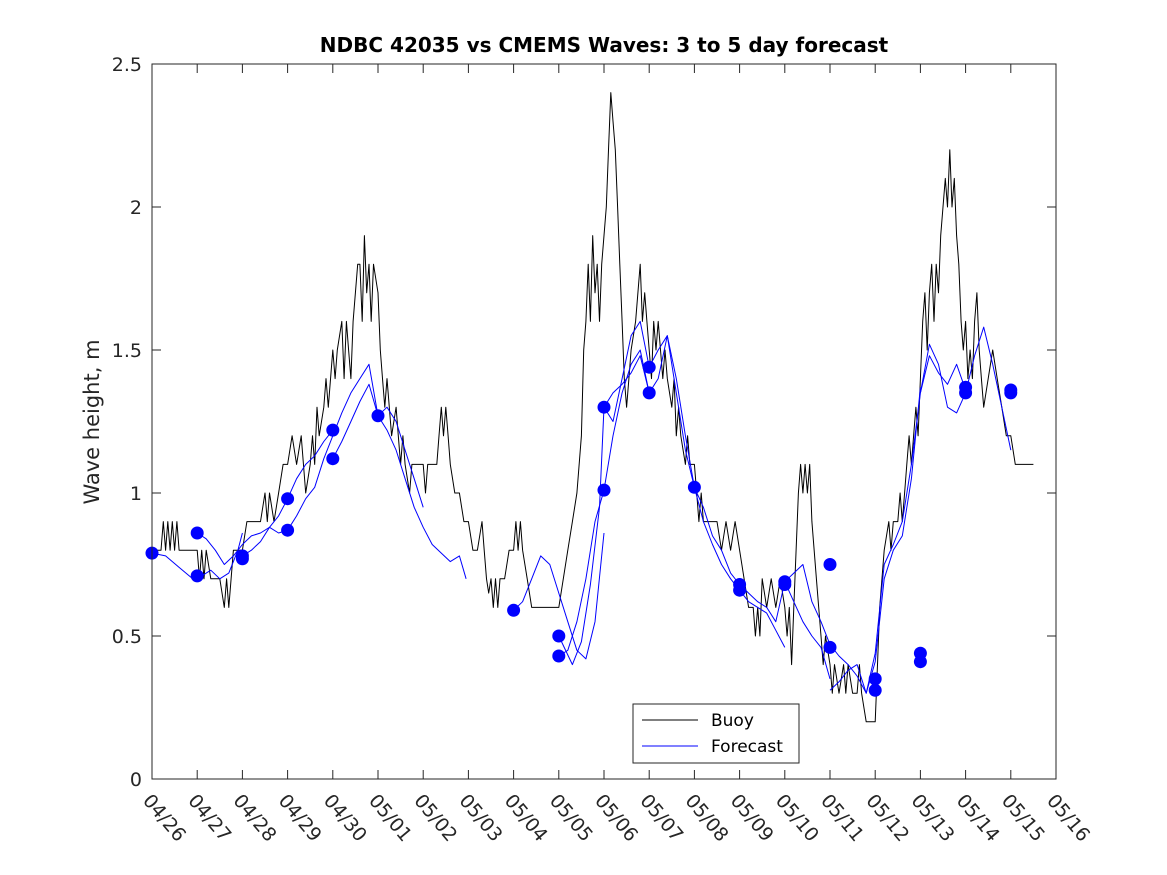 This screenshot has width=1167, height=875. I want to click on legend-box, so click(716, 733).